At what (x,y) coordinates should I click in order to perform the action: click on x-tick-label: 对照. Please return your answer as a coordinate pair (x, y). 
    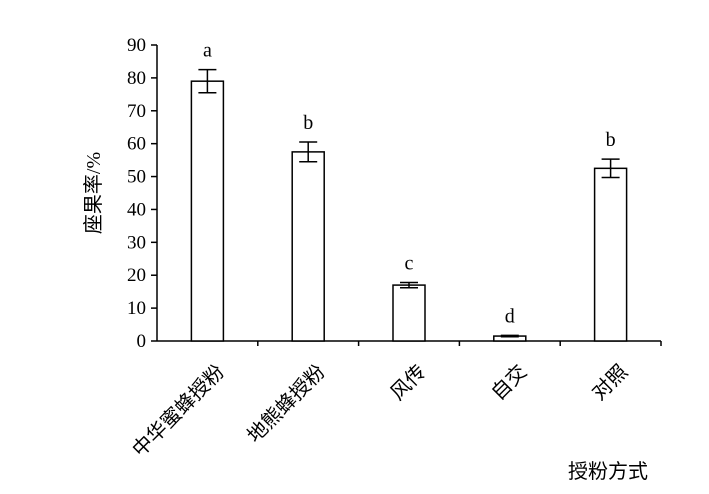
    Looking at the image, I should click on (610, 382).